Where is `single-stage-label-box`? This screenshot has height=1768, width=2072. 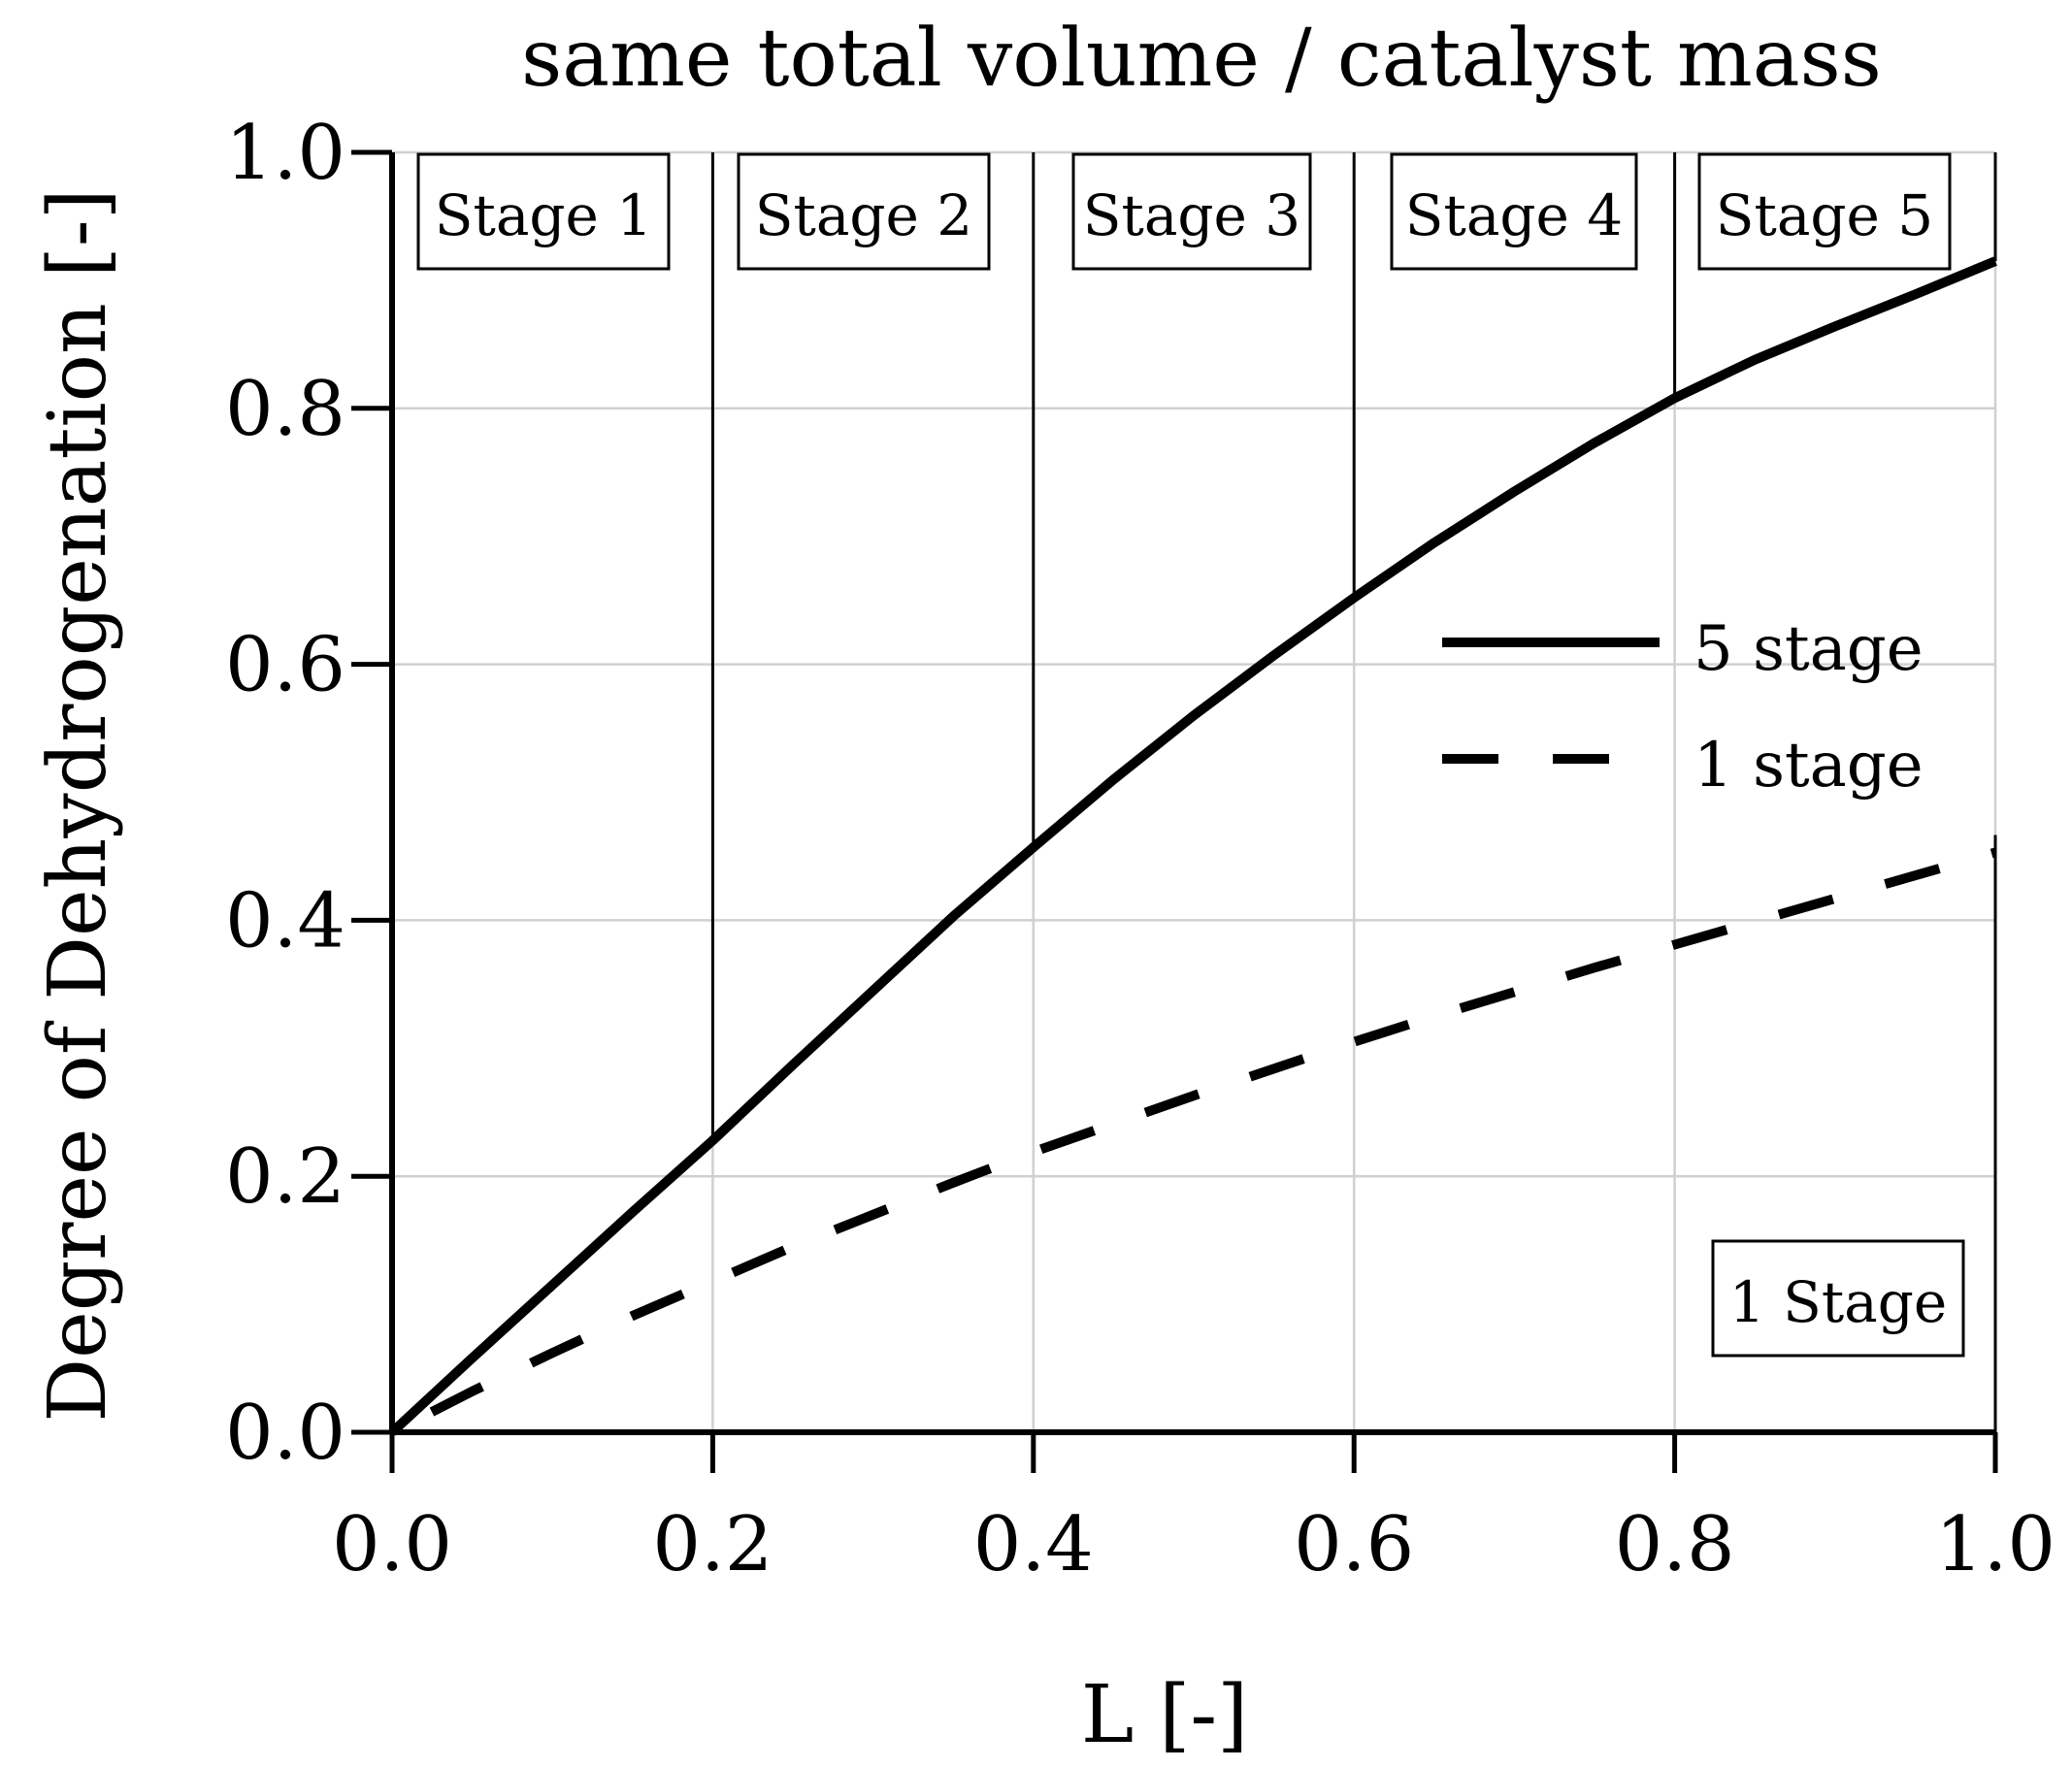 single-stage-label-box is located at coordinates (1838, 1298).